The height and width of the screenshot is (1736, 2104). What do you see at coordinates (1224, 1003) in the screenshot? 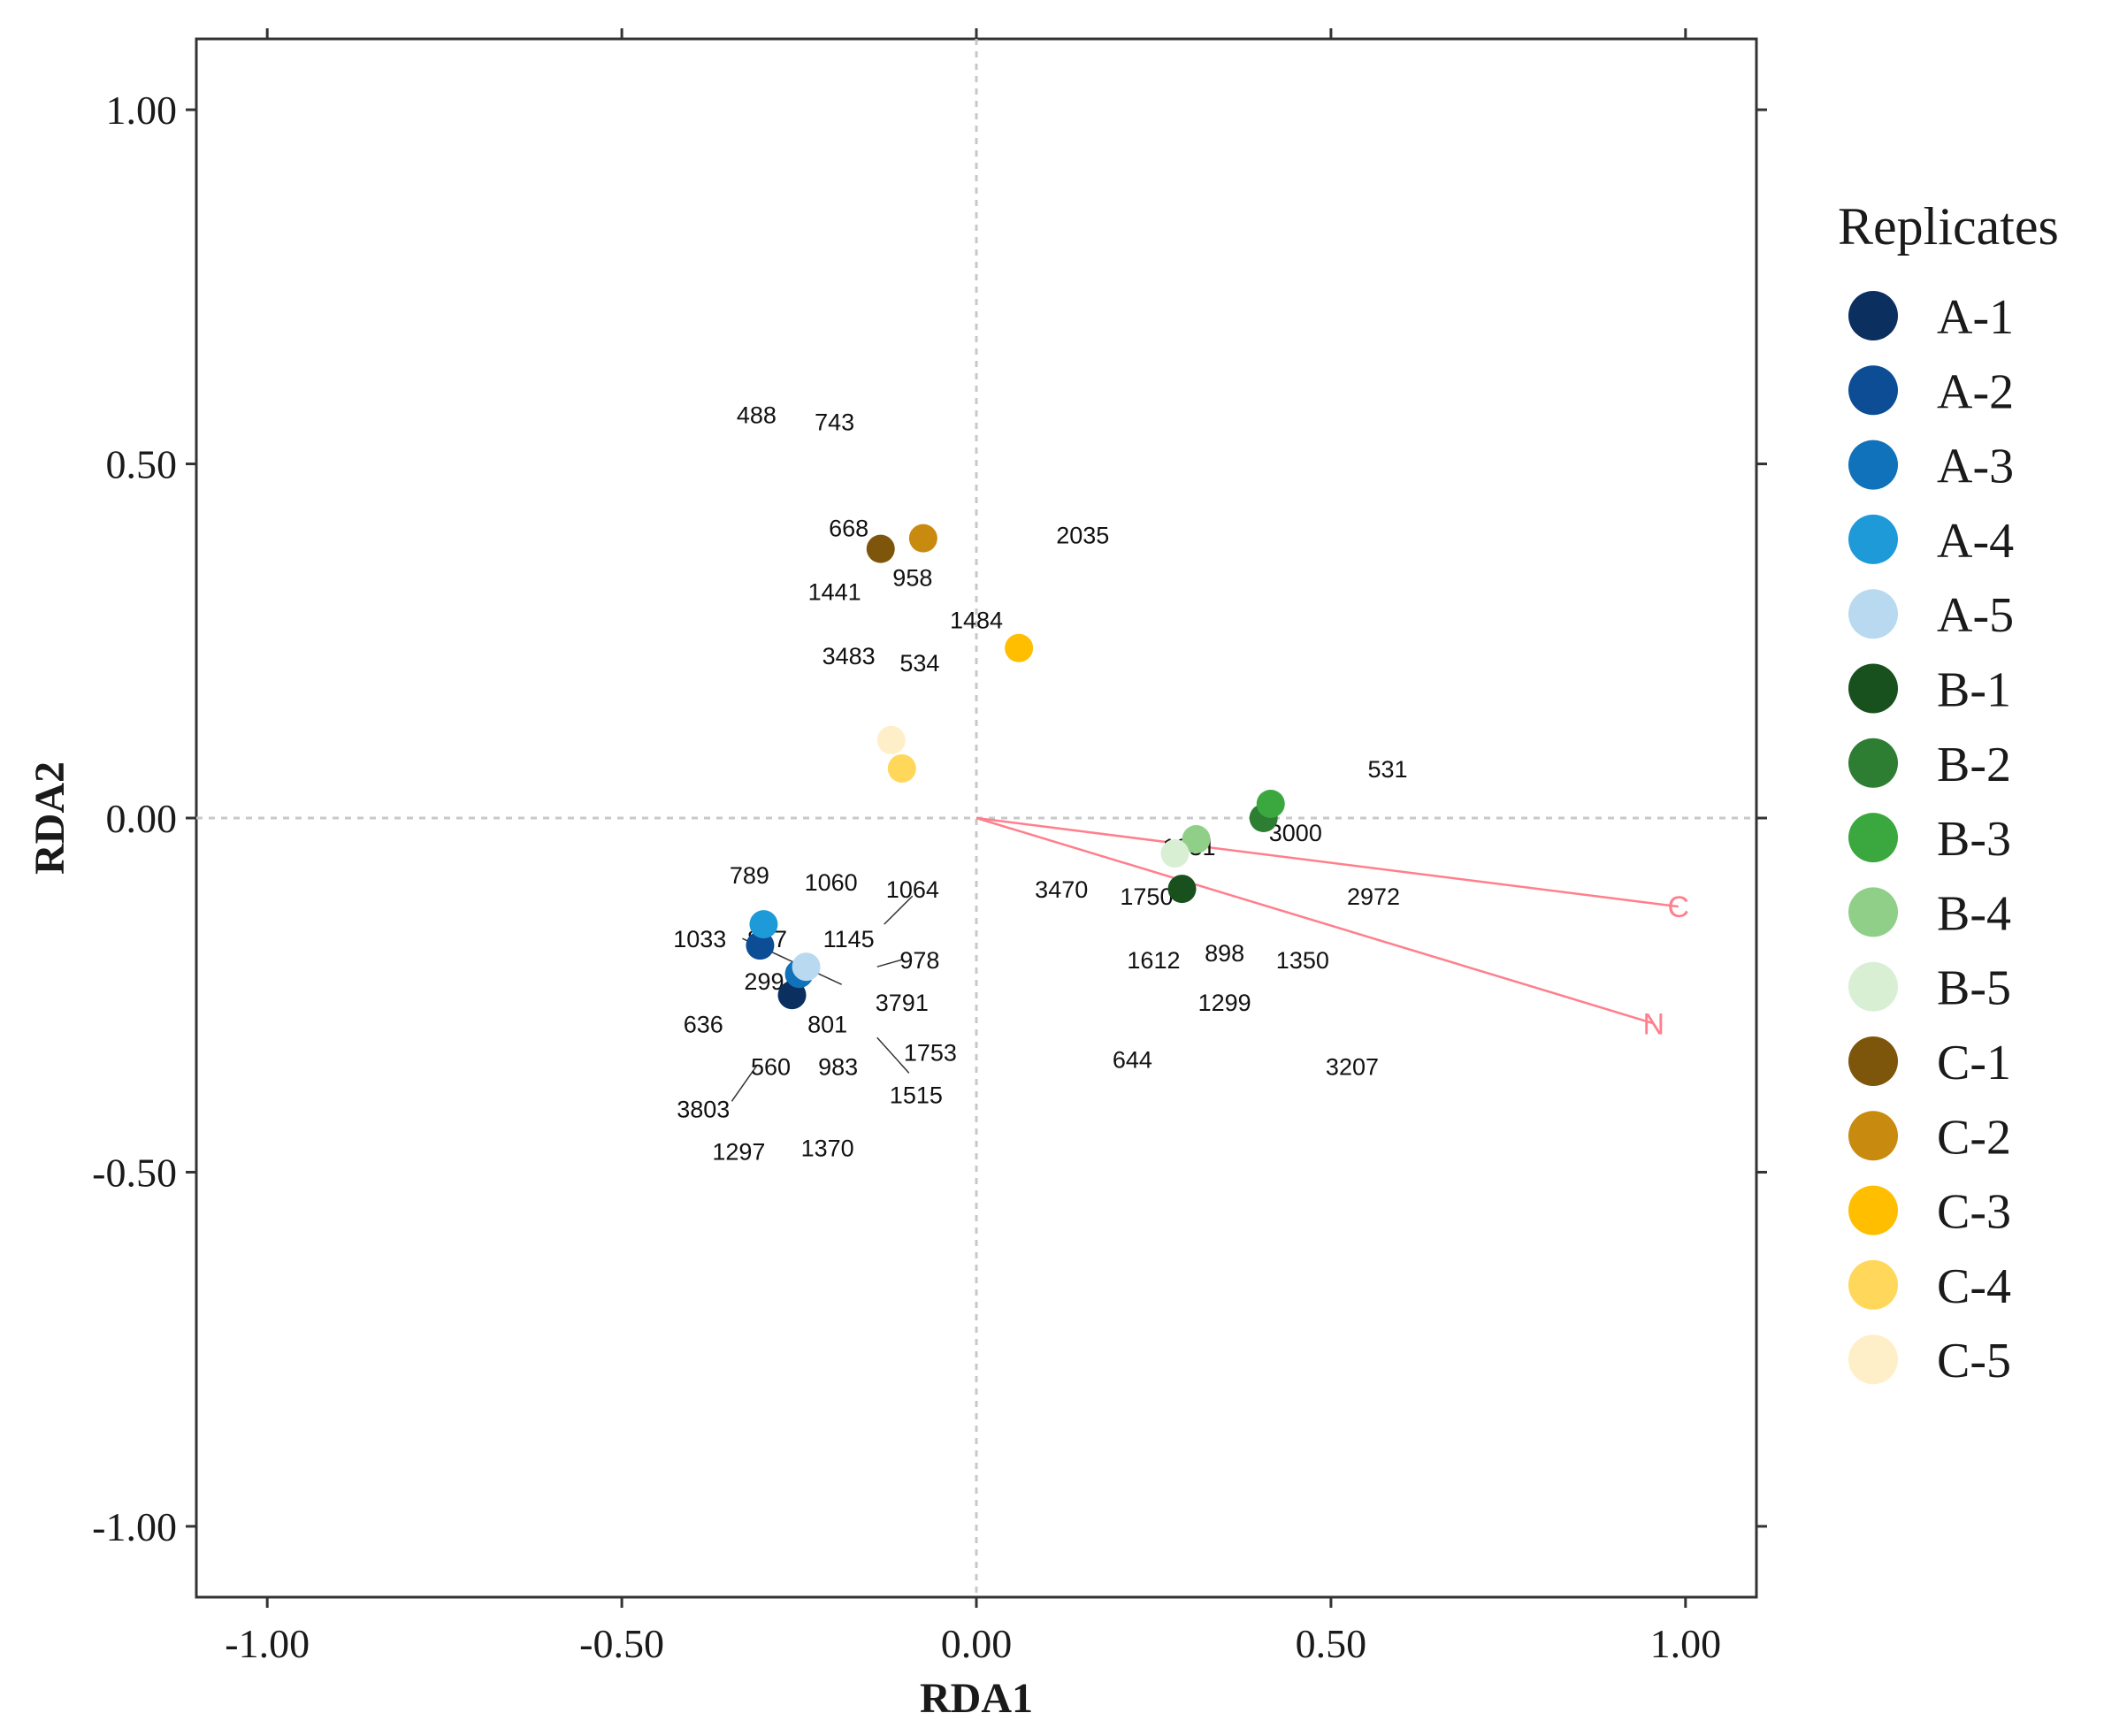
I see `species-label-1299: 1299` at bounding box center [1224, 1003].